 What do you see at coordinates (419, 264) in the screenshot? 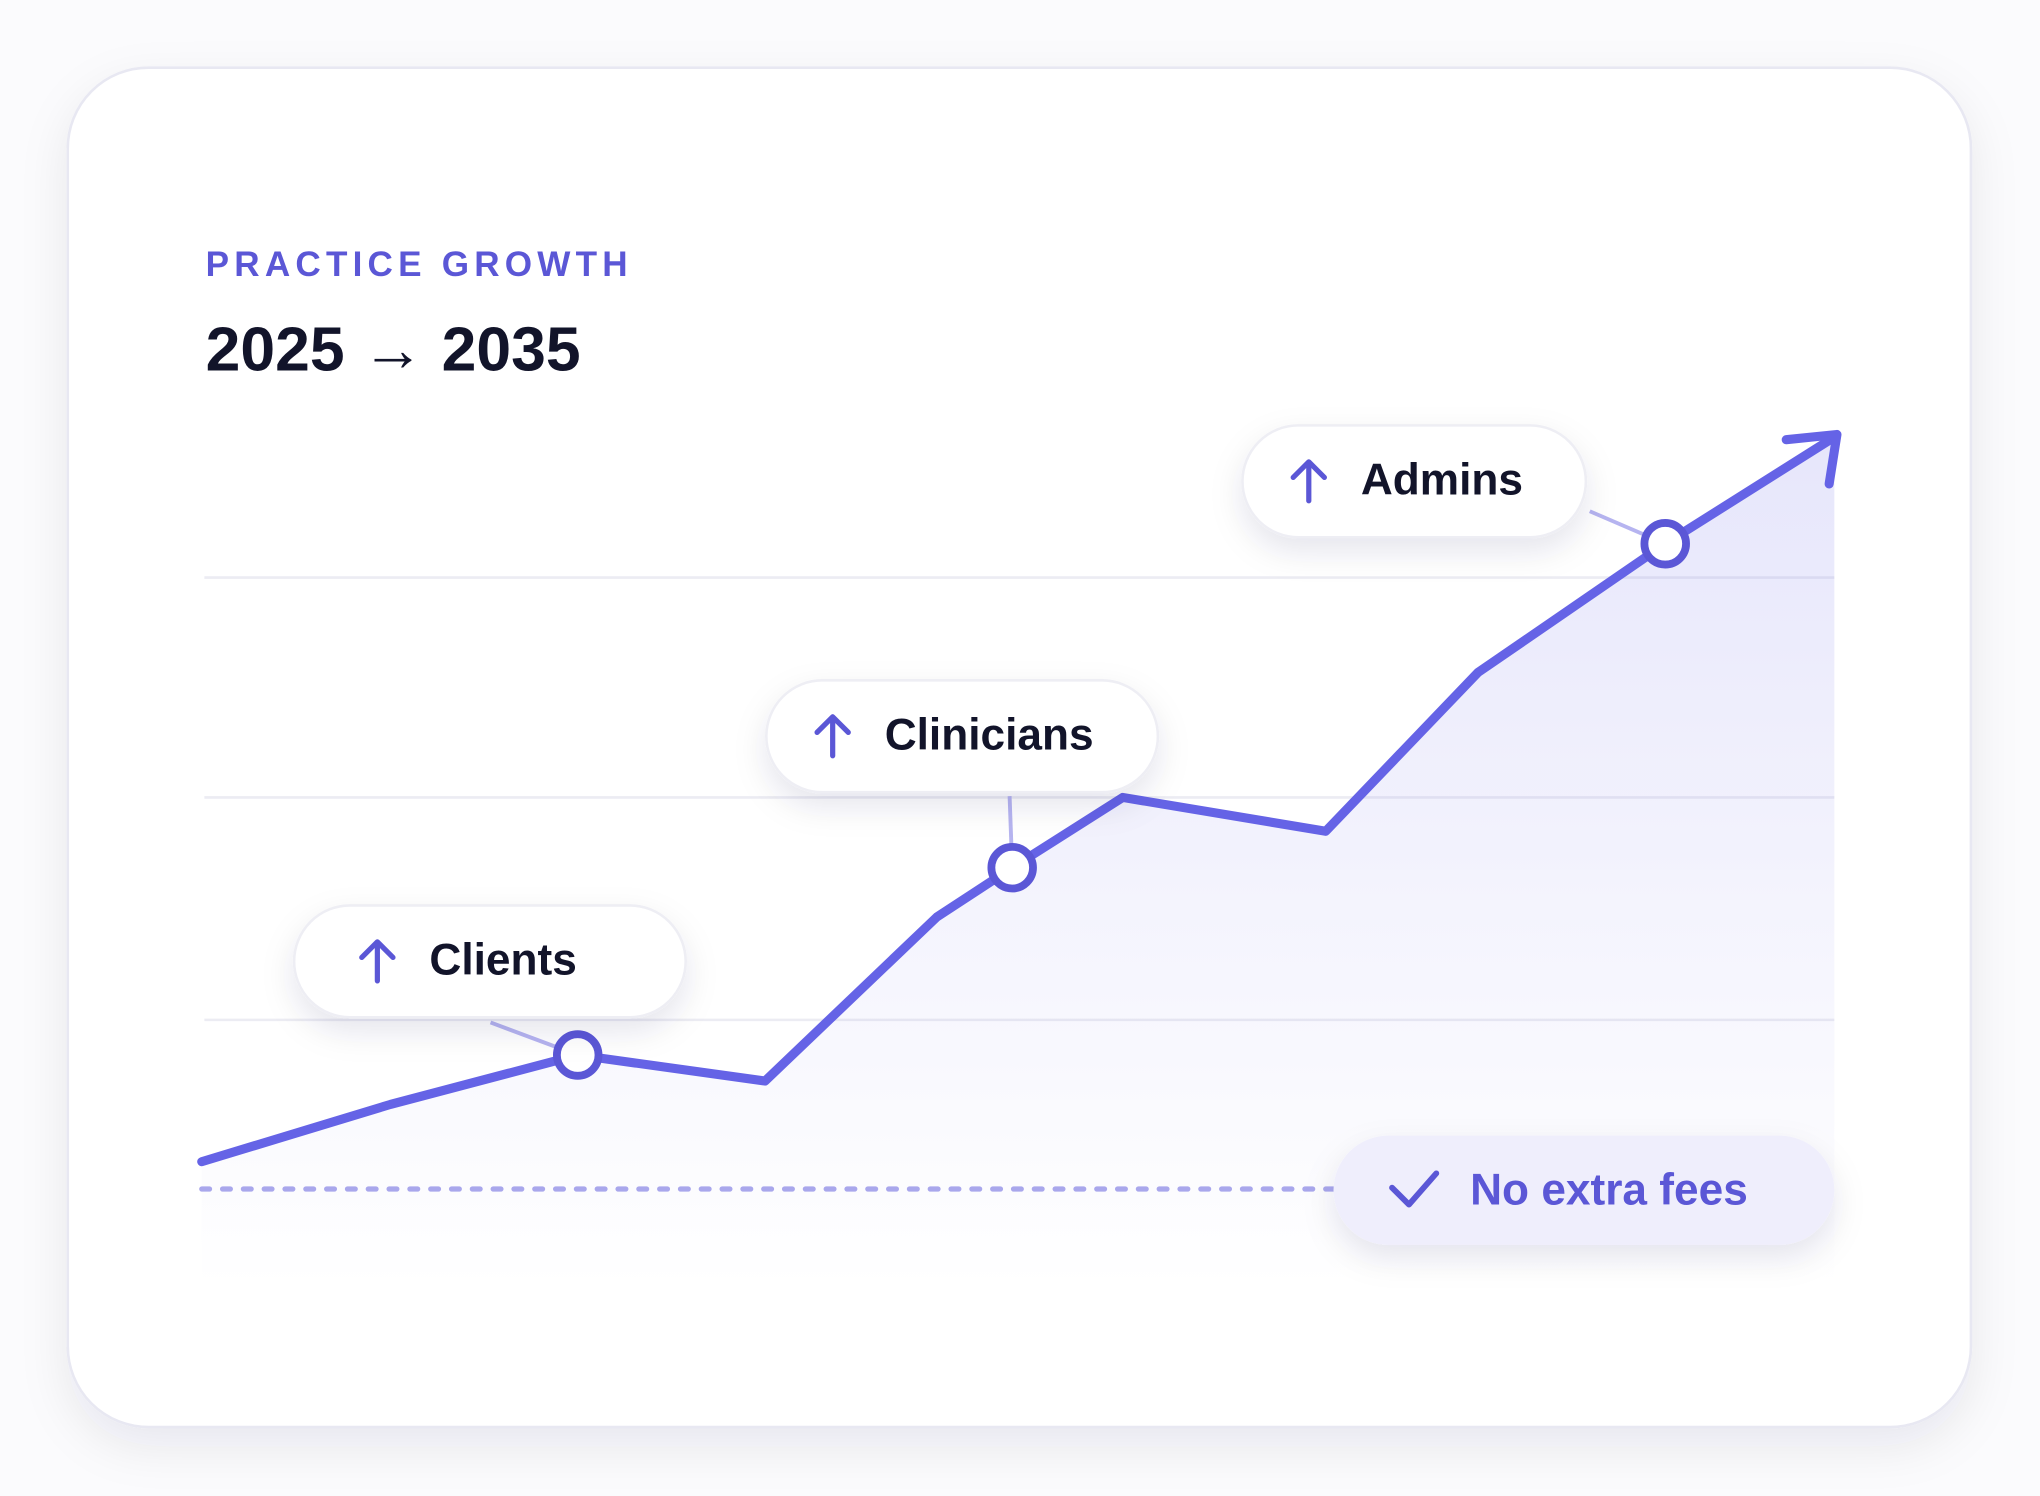
I see `eyebrow: PRACTICE GROWTH` at bounding box center [419, 264].